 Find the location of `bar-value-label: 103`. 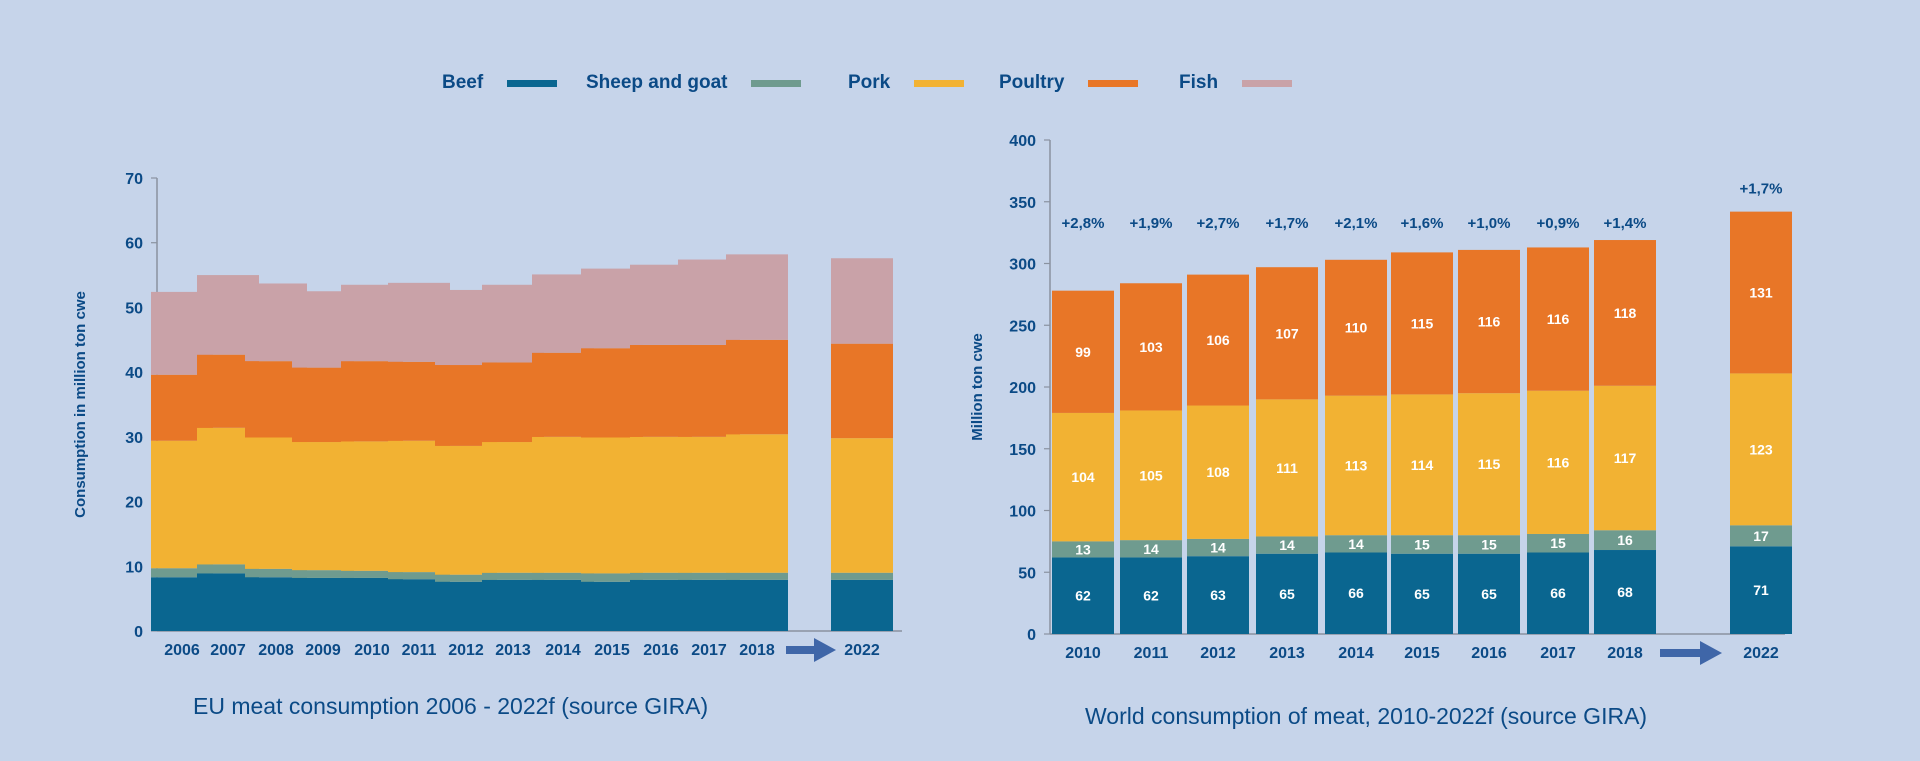

bar-value-label: 103 is located at coordinates (1151, 347).